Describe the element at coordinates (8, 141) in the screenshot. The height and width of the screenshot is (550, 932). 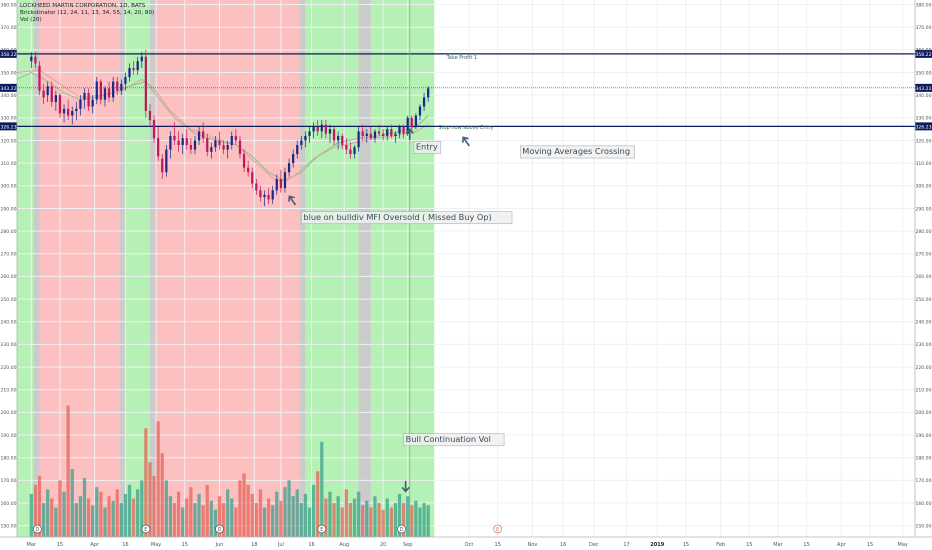
I see `y-tick-label-left: 320.00` at that location.